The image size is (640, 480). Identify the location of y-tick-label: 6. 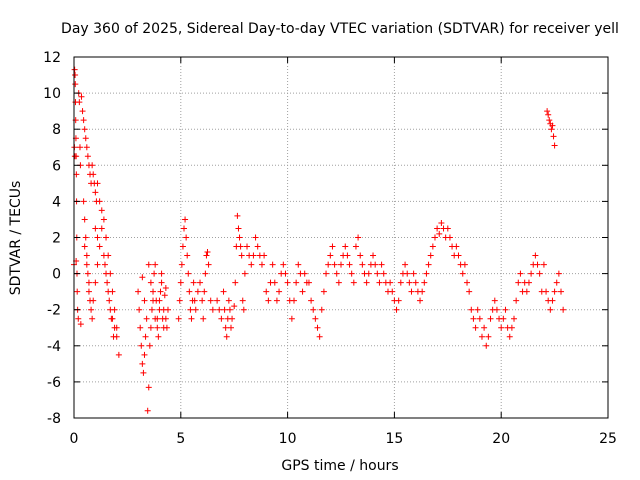
(56, 166).